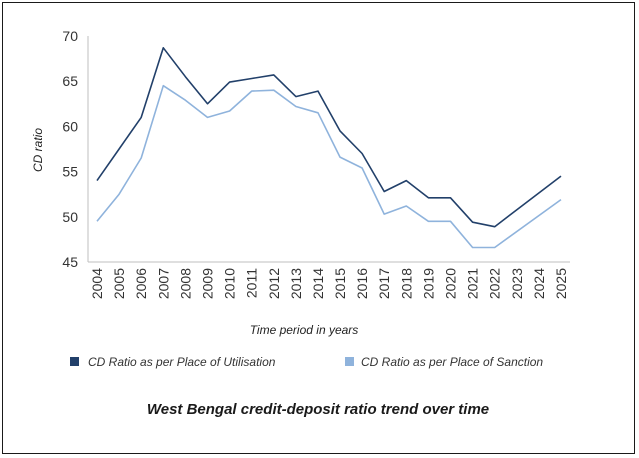 This screenshot has width=639, height=458. What do you see at coordinates (141, 283) in the screenshot?
I see `x-tick-label: 2006` at bounding box center [141, 283].